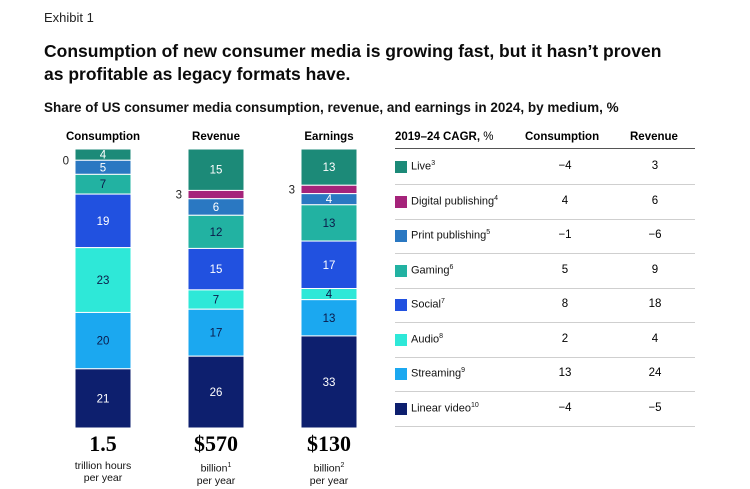 Image resolution: width=750 pixels, height=489 pixels. I want to click on cagr-revenue-value: 3, so click(655, 166).